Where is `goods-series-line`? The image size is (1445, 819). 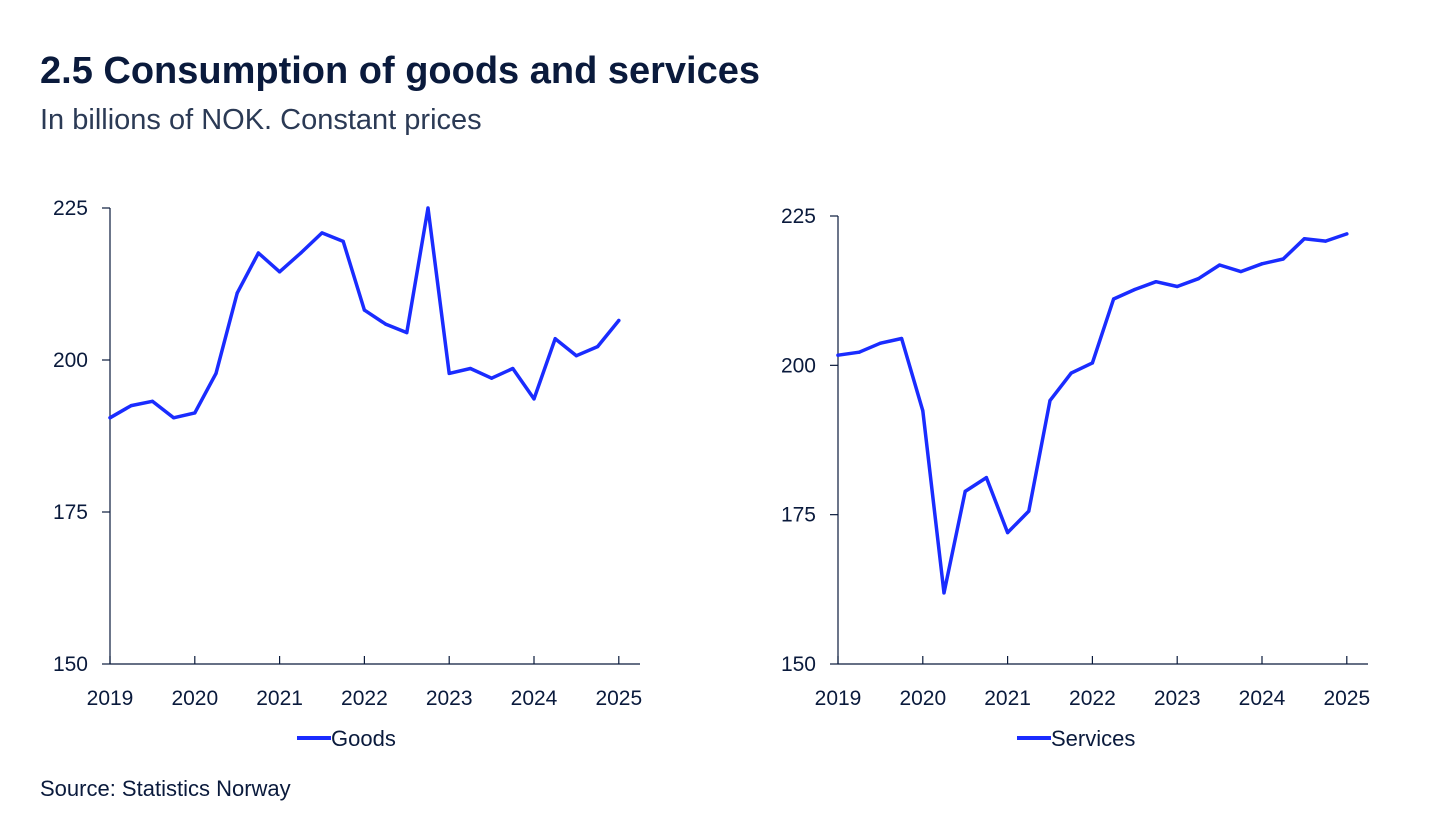 goods-series-line is located at coordinates (364, 313).